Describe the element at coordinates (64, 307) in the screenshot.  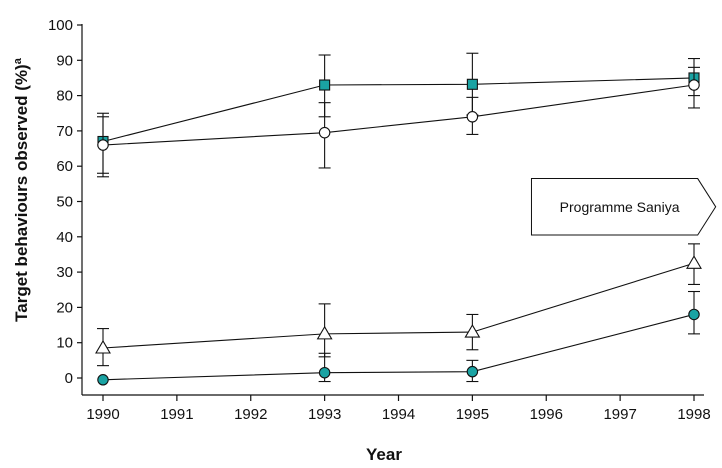
I see `y-tick-label: 20` at that location.